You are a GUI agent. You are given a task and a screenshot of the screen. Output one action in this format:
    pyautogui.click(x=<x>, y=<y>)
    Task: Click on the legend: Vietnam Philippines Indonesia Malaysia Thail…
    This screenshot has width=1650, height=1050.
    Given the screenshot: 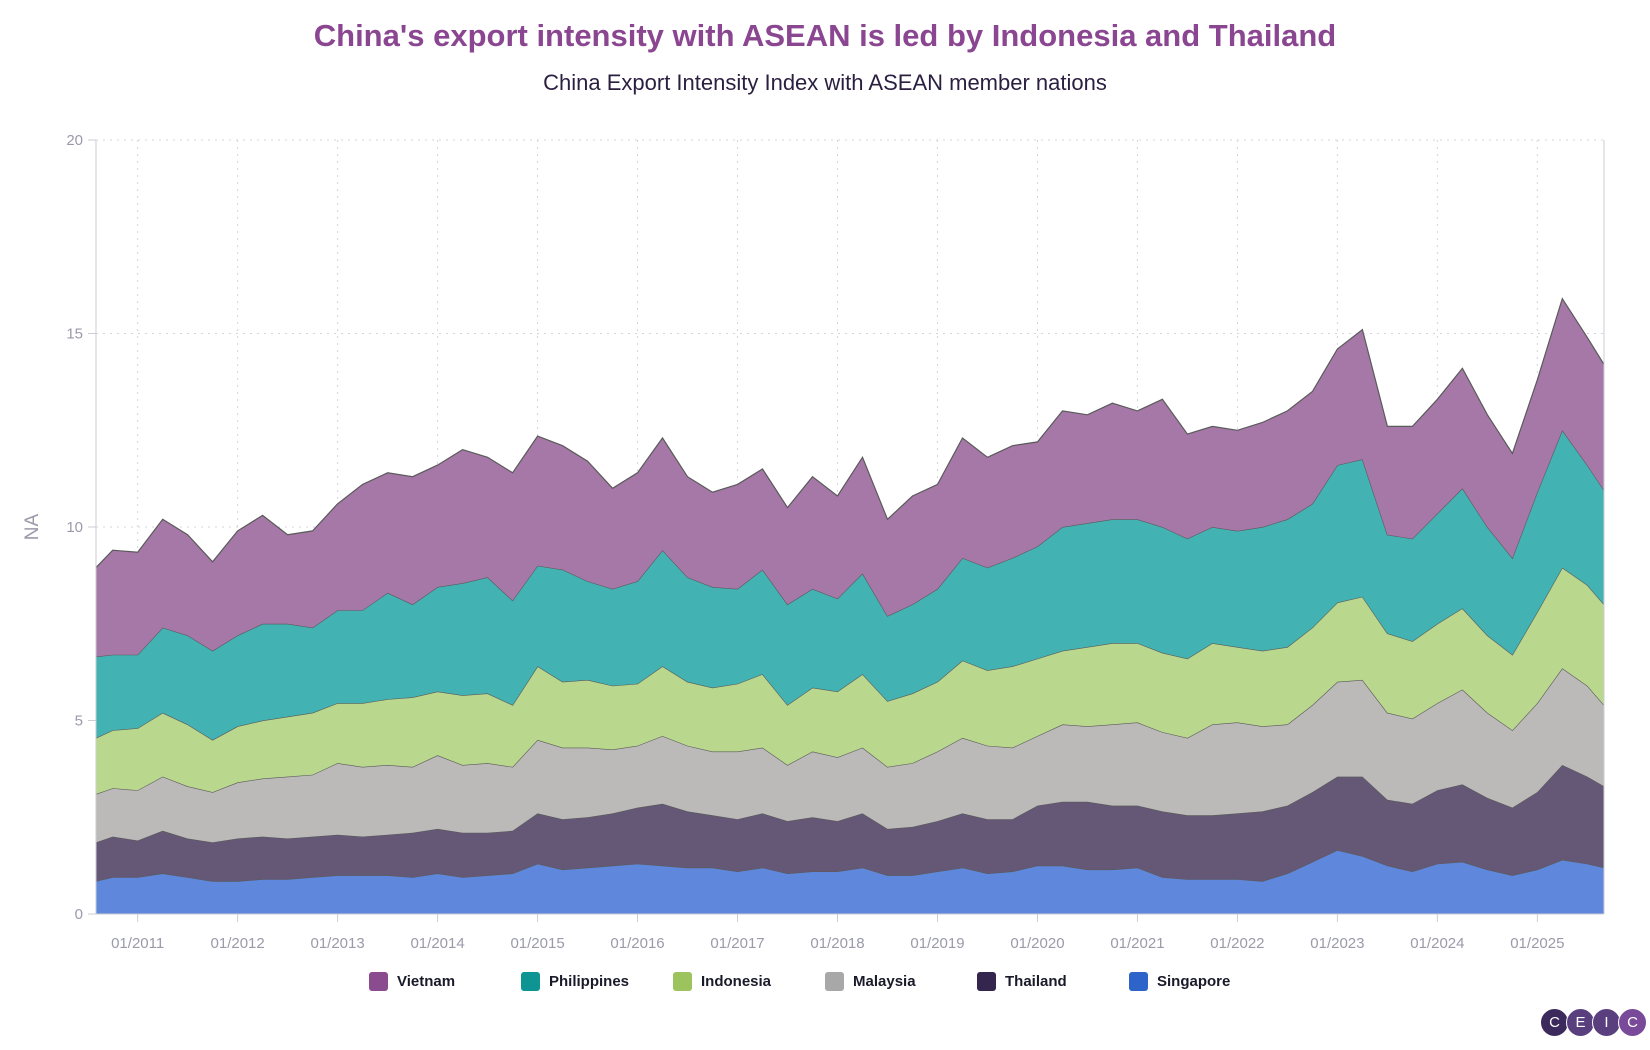 What is the action you would take?
    pyautogui.click(x=825, y=981)
    